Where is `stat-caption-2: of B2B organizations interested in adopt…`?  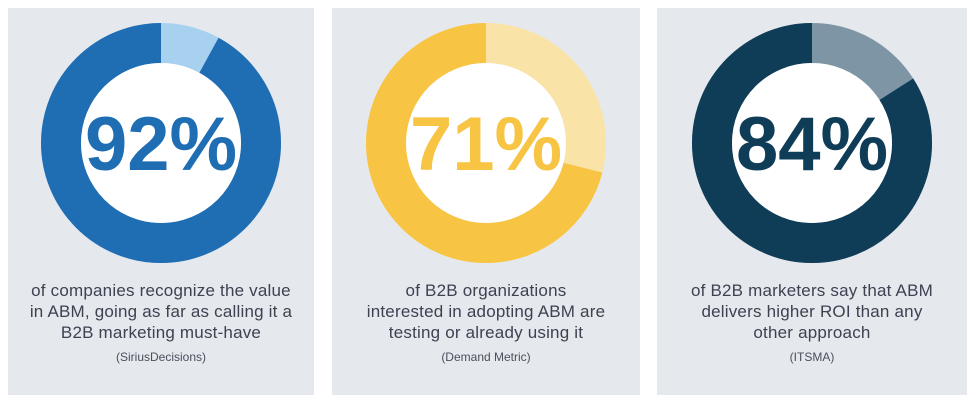 stat-caption-2: of B2B organizations interested in adopt… is located at coordinates (486, 322).